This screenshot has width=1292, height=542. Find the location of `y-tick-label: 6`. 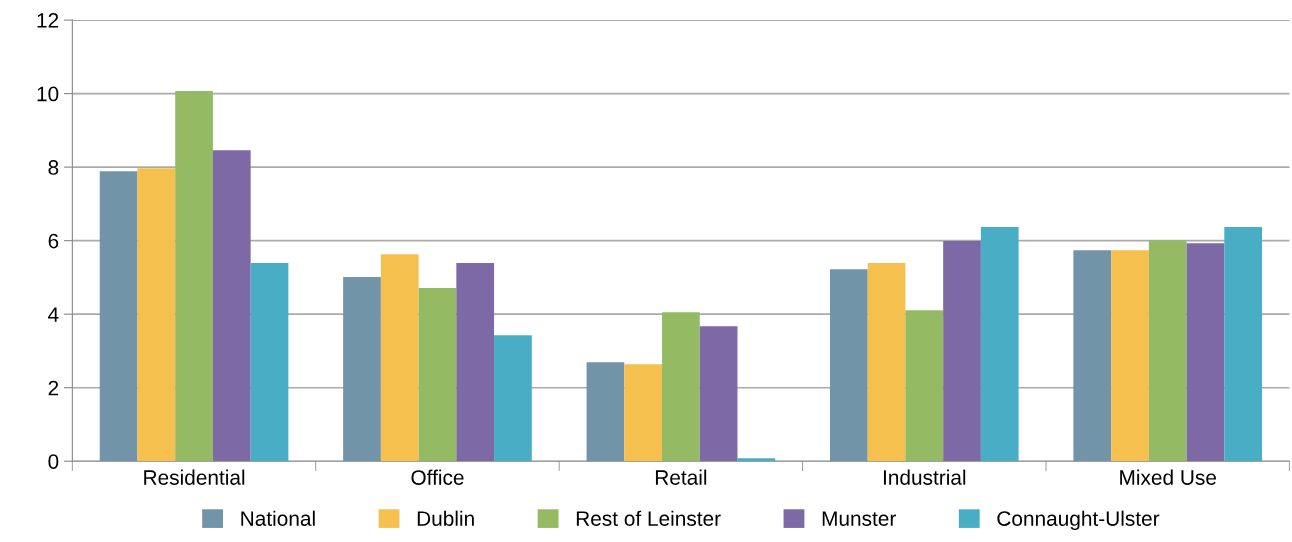

y-tick-label: 6 is located at coordinates (53, 241).